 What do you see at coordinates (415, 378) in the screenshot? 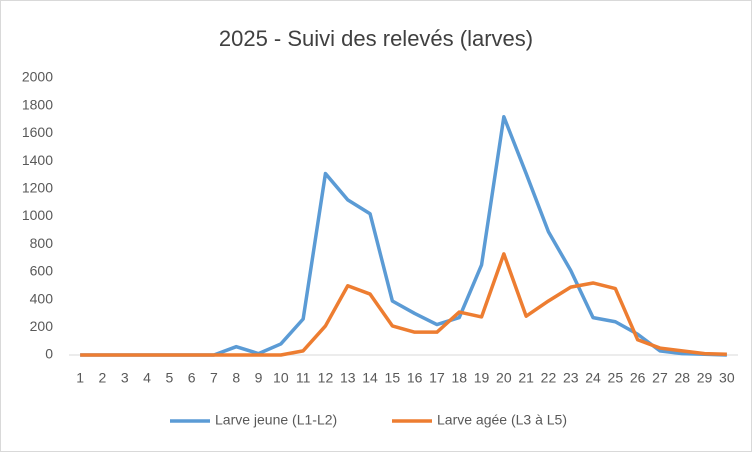
I see `x-tick-label: 16` at bounding box center [415, 378].